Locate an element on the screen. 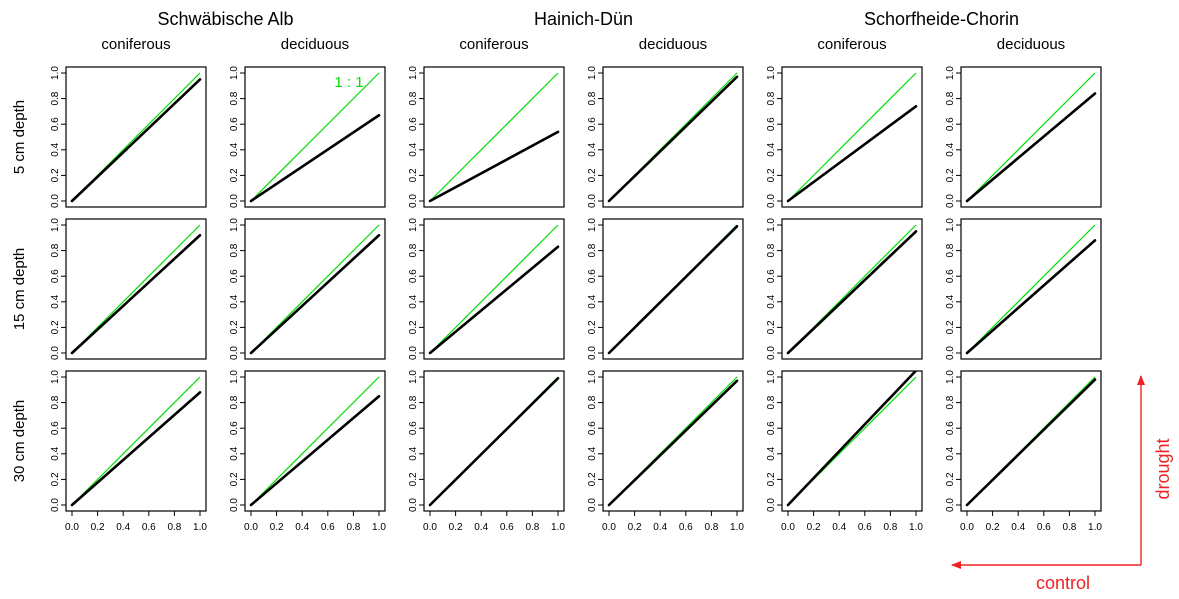 This screenshot has height=599, width=1179. plot-panel: 0.0 0.2 0.4 0.6 0.8 1.0 1 : 1 is located at coordinates (307, 137).